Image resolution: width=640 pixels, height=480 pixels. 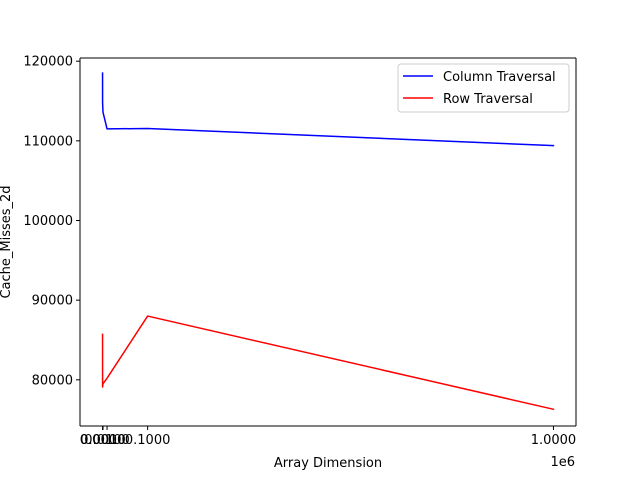 I want to click on x-tick-label: 0.0000, so click(x=103, y=440).